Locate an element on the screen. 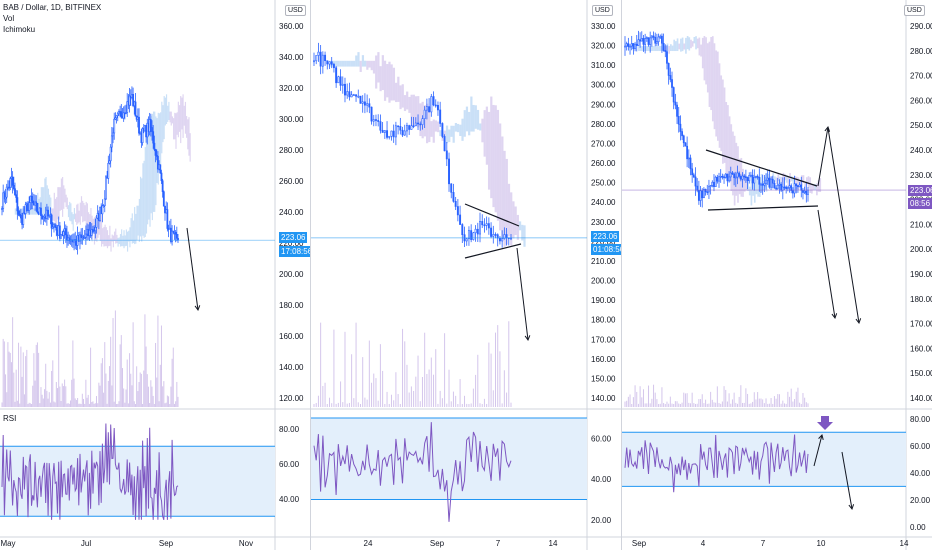 Image resolution: width=932 pixels, height=550 pixels. last-price-tag: 223.06 is located at coordinates (293, 237).